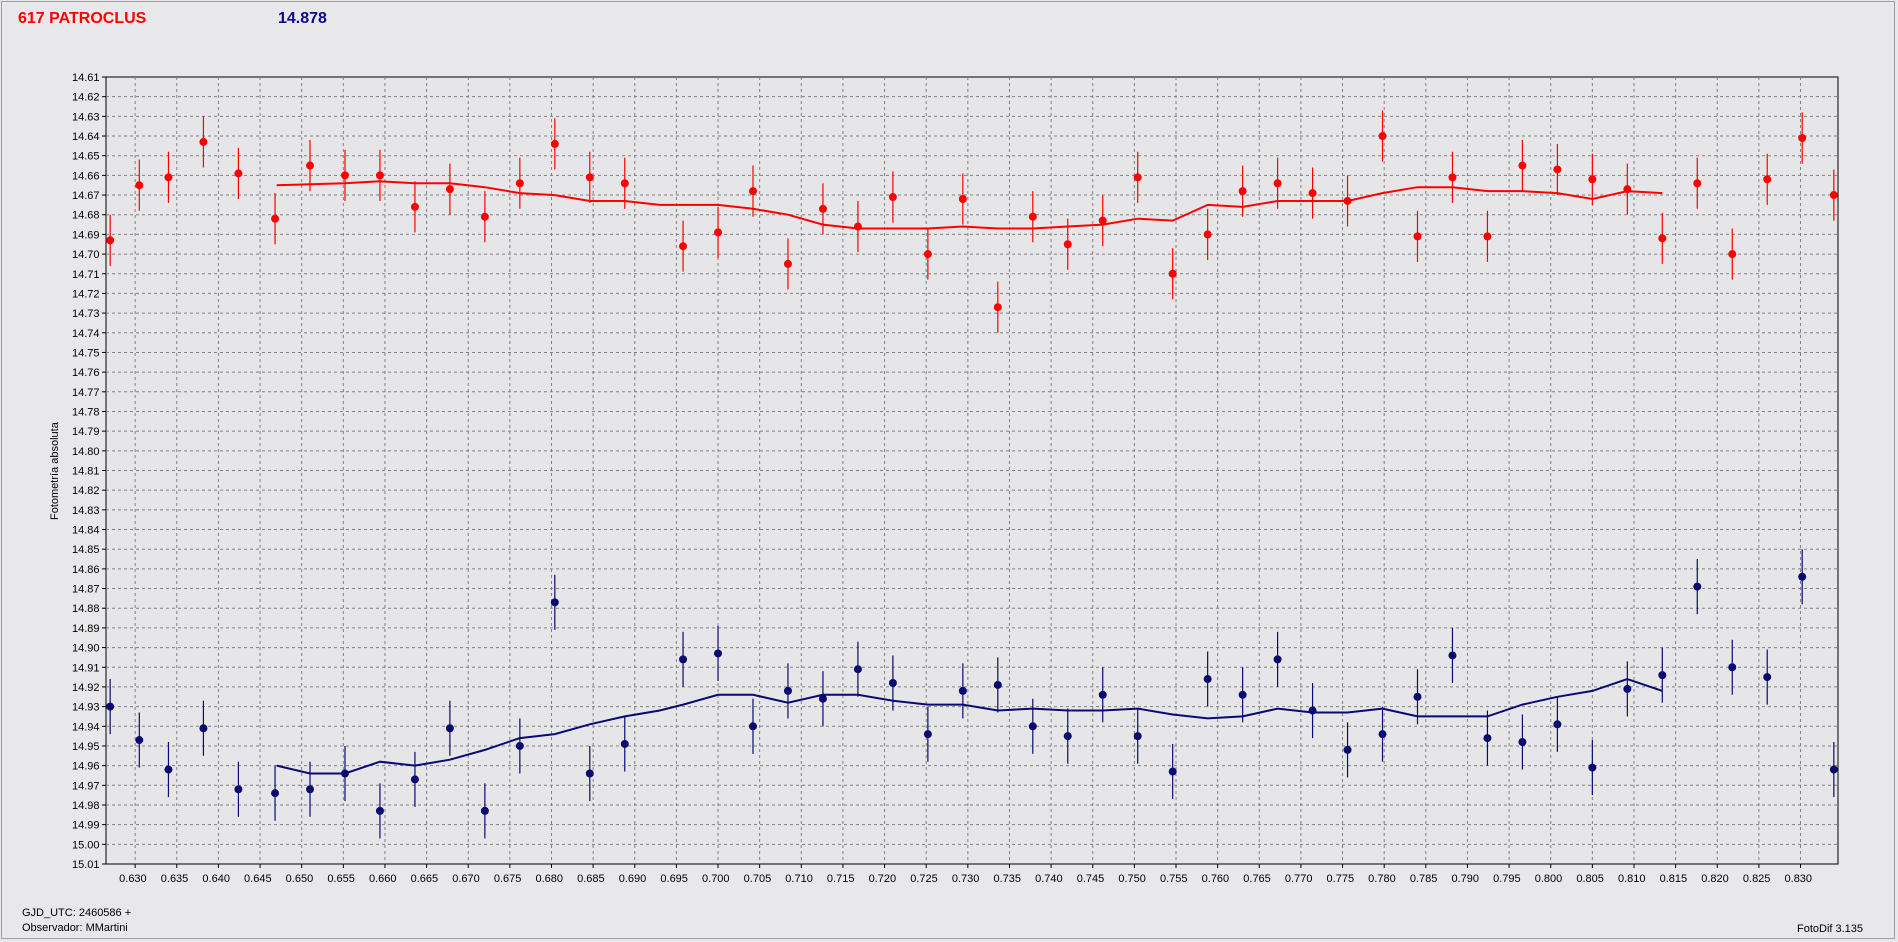  Describe the element at coordinates (1341, 879) in the screenshot. I see `x-tick-label: 0.775` at that location.